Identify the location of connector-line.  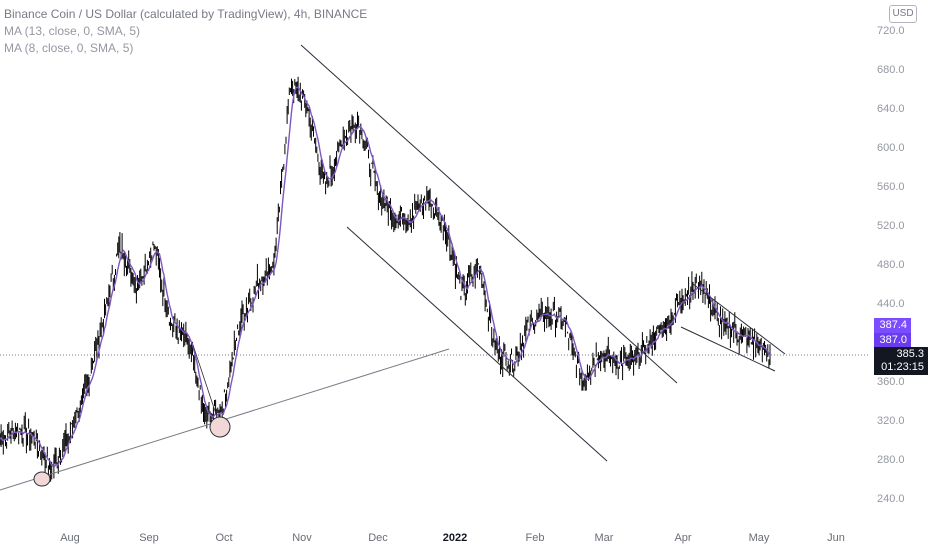
(206, 385).